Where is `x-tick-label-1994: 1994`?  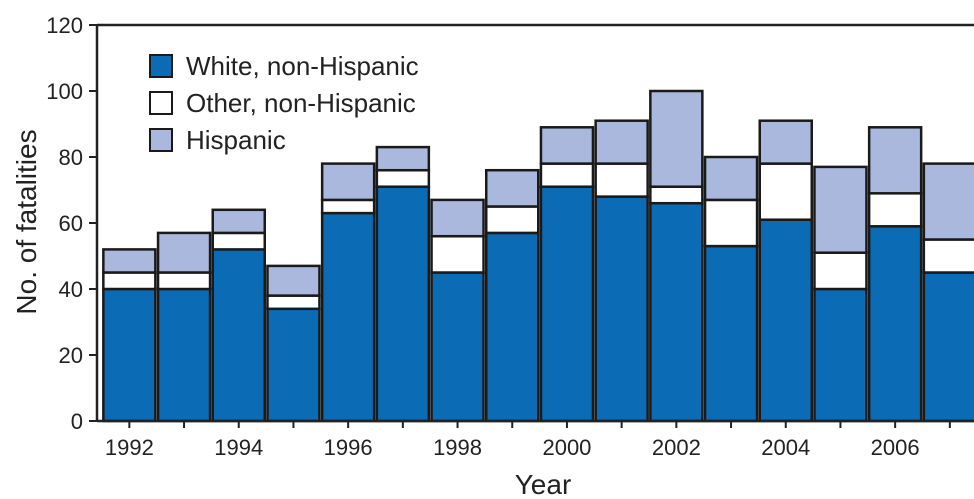 x-tick-label-1994: 1994 is located at coordinates (238, 447).